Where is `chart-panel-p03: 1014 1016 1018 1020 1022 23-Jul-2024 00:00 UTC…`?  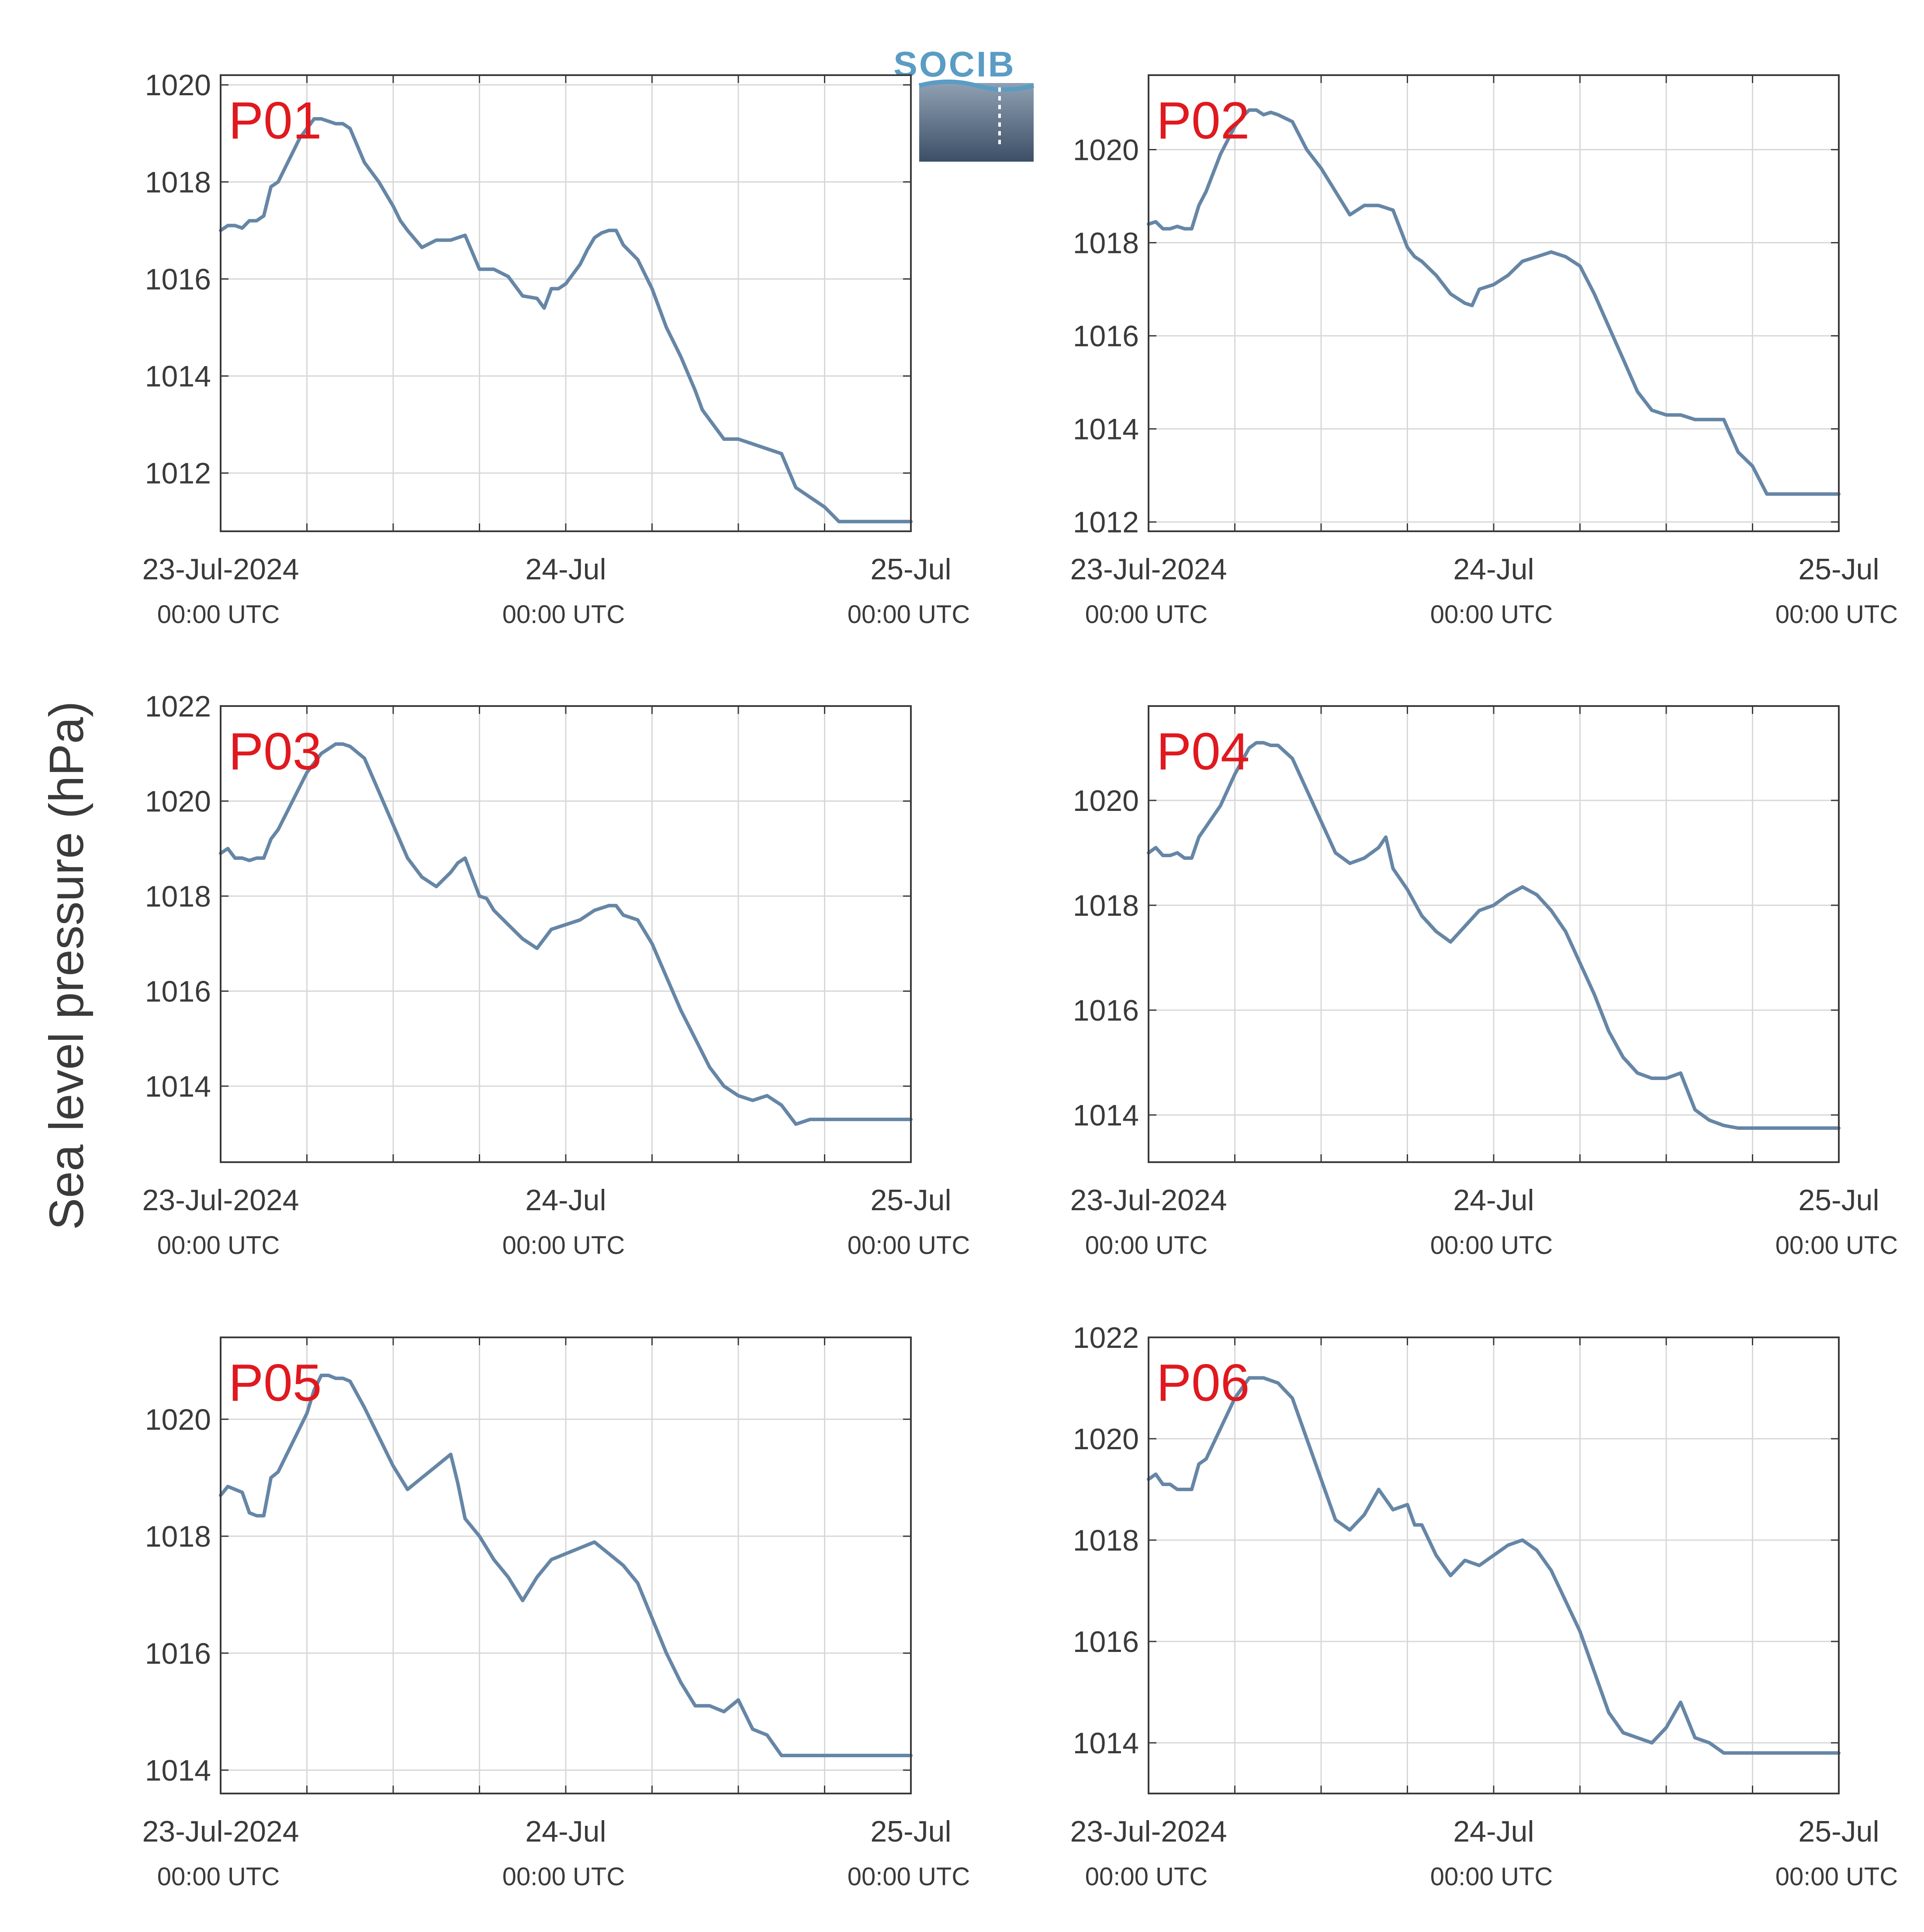 chart-panel-p03: 1014 1016 1018 1020 1022 23-Jul-2024 00:00 UTC… is located at coordinates (556, 975).